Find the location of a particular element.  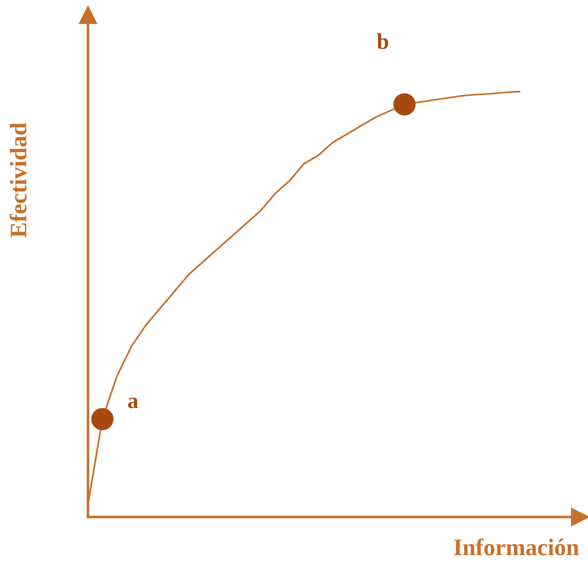

y-axis-title: Efectividad is located at coordinates (18, 180).